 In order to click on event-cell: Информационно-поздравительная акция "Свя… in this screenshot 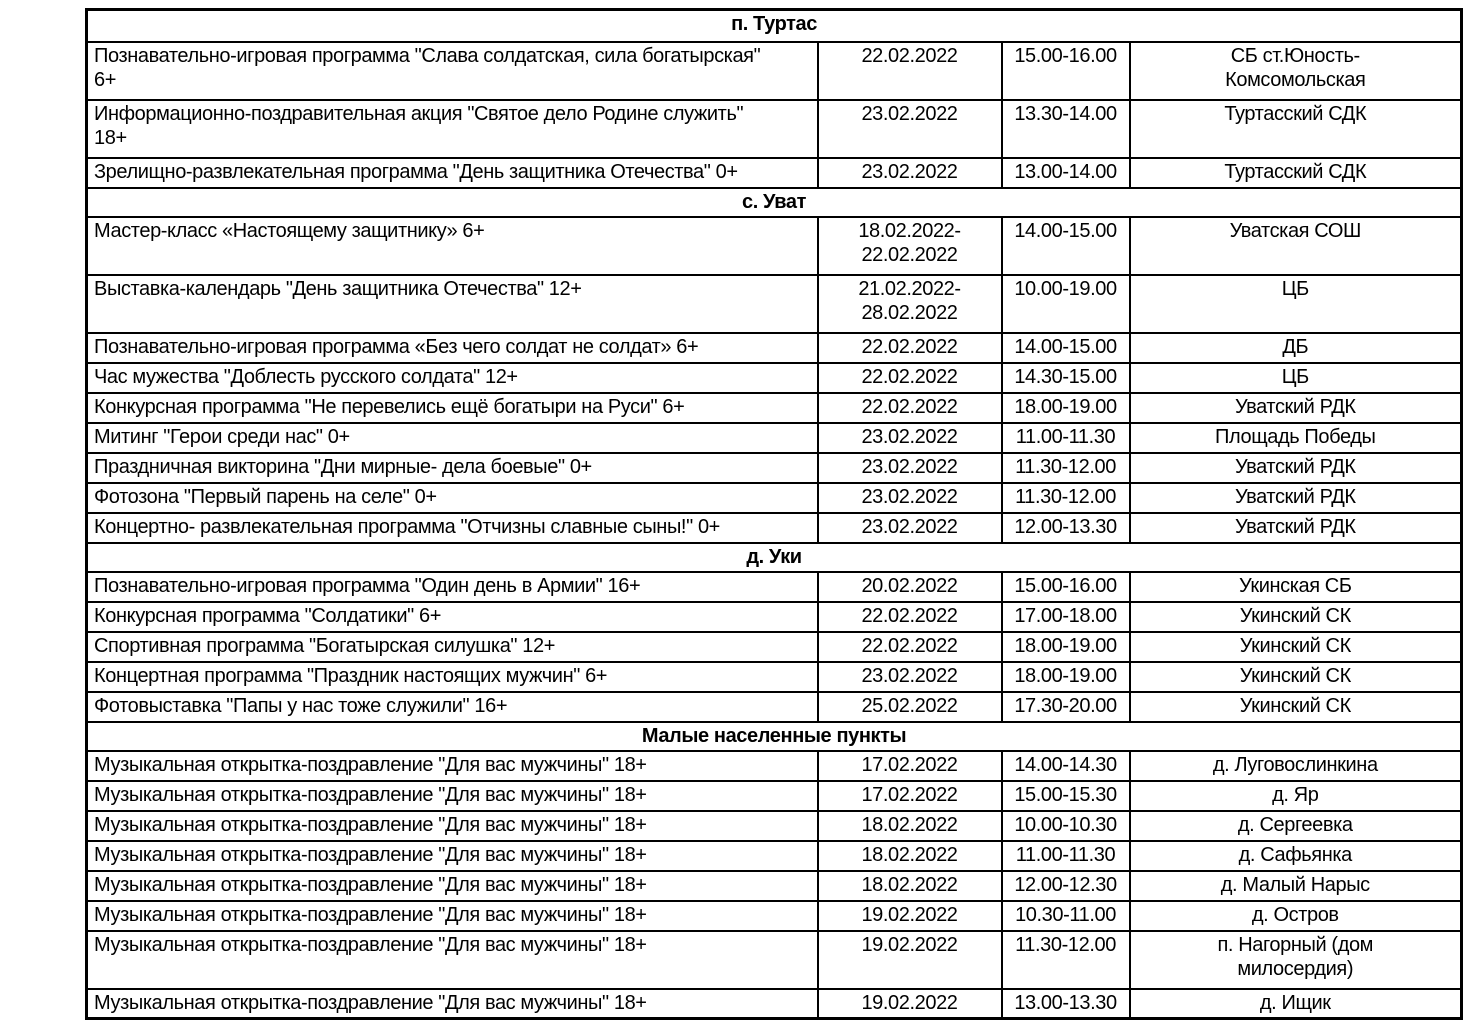, I will do `click(452, 128)`.